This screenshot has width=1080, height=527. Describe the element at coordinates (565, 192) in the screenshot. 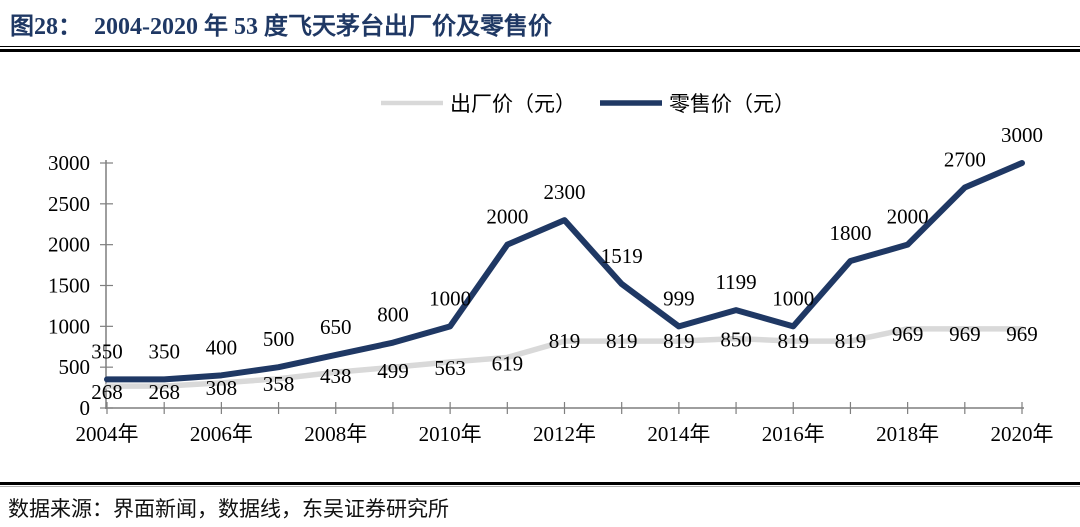

I see `data-label-retail-price: 2300` at that location.